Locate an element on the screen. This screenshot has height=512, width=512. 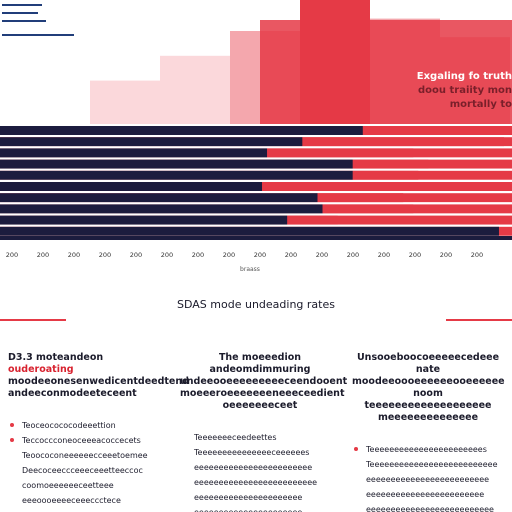
heading-text: Unsooeboocoeeeeecedeee nate is located at coordinates (428, 363).